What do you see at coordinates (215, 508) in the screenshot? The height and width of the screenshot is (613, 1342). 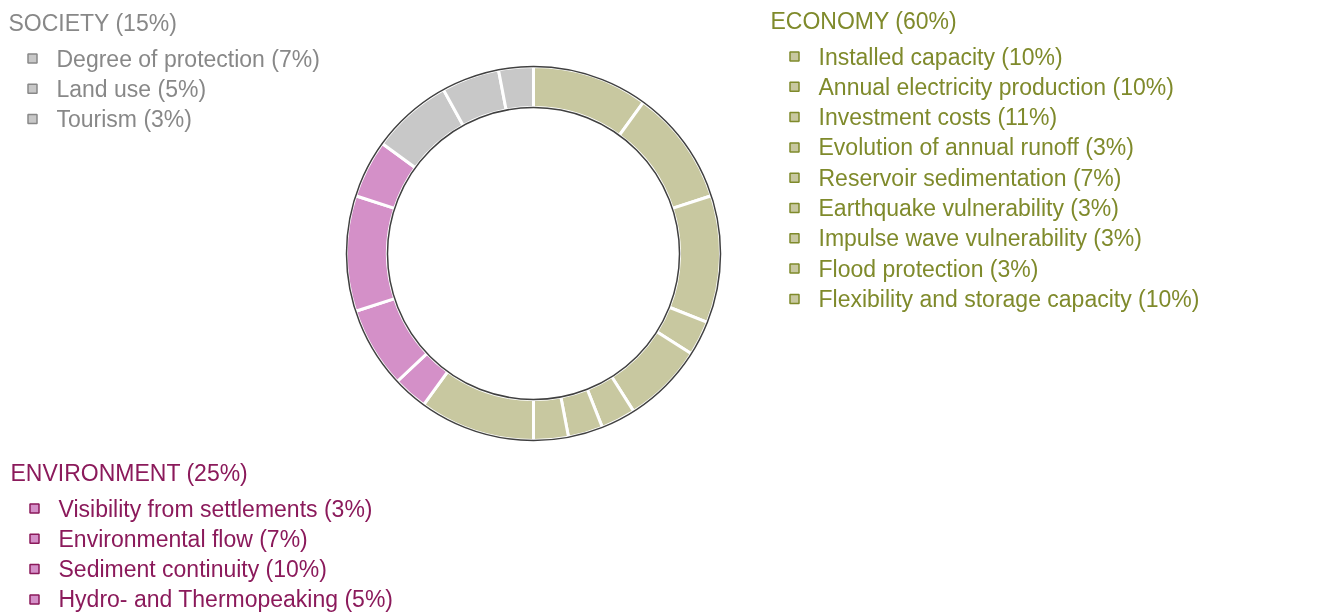 I see `legend-label: Visibility from settlements (3%)` at bounding box center [215, 508].